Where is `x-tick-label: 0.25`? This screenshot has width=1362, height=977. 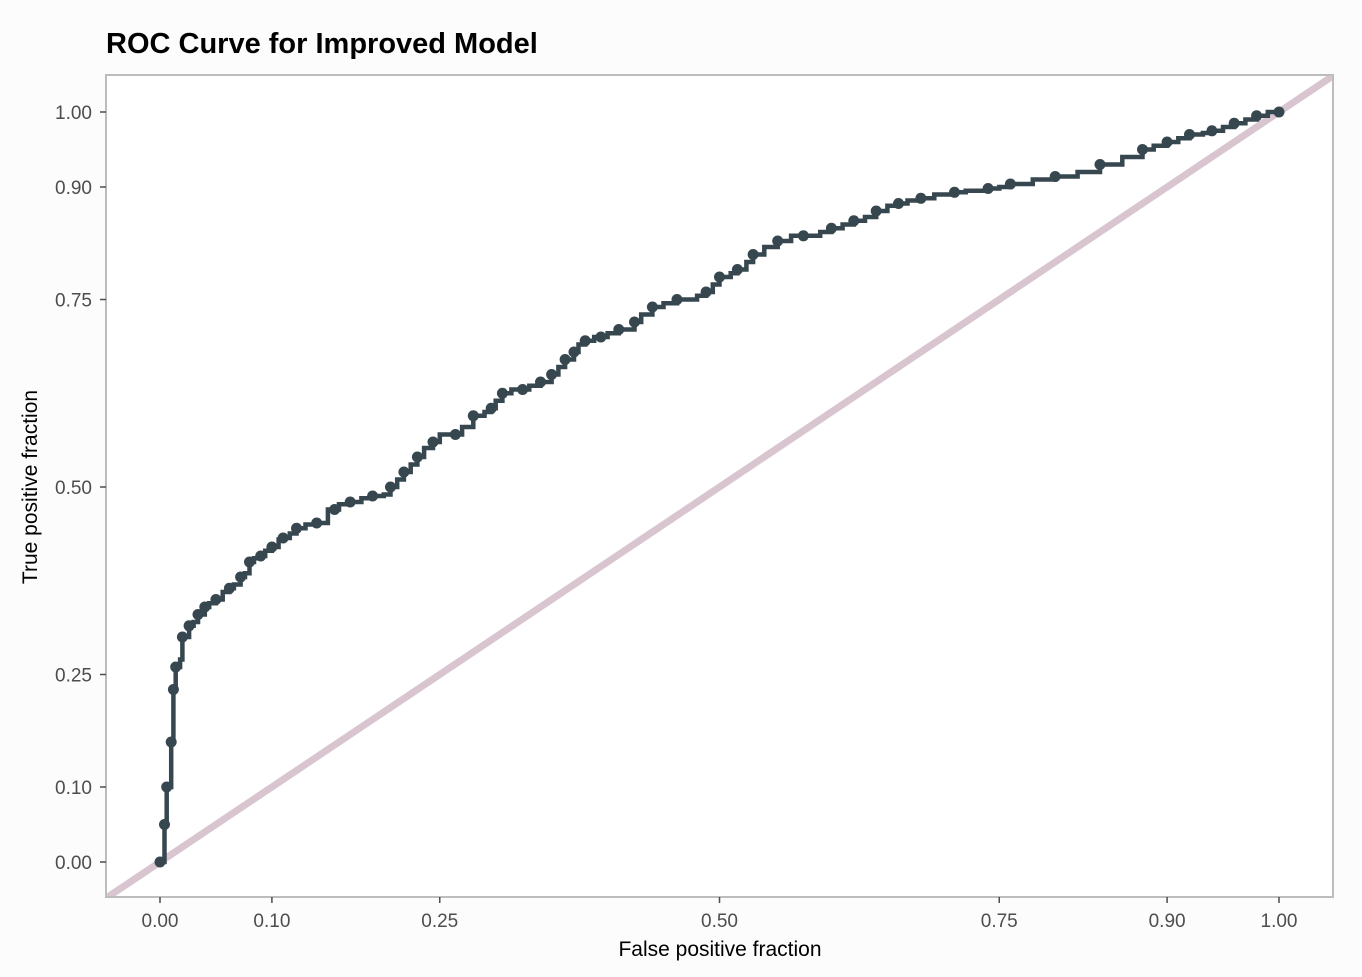 x-tick-label: 0.25 is located at coordinates (439, 921).